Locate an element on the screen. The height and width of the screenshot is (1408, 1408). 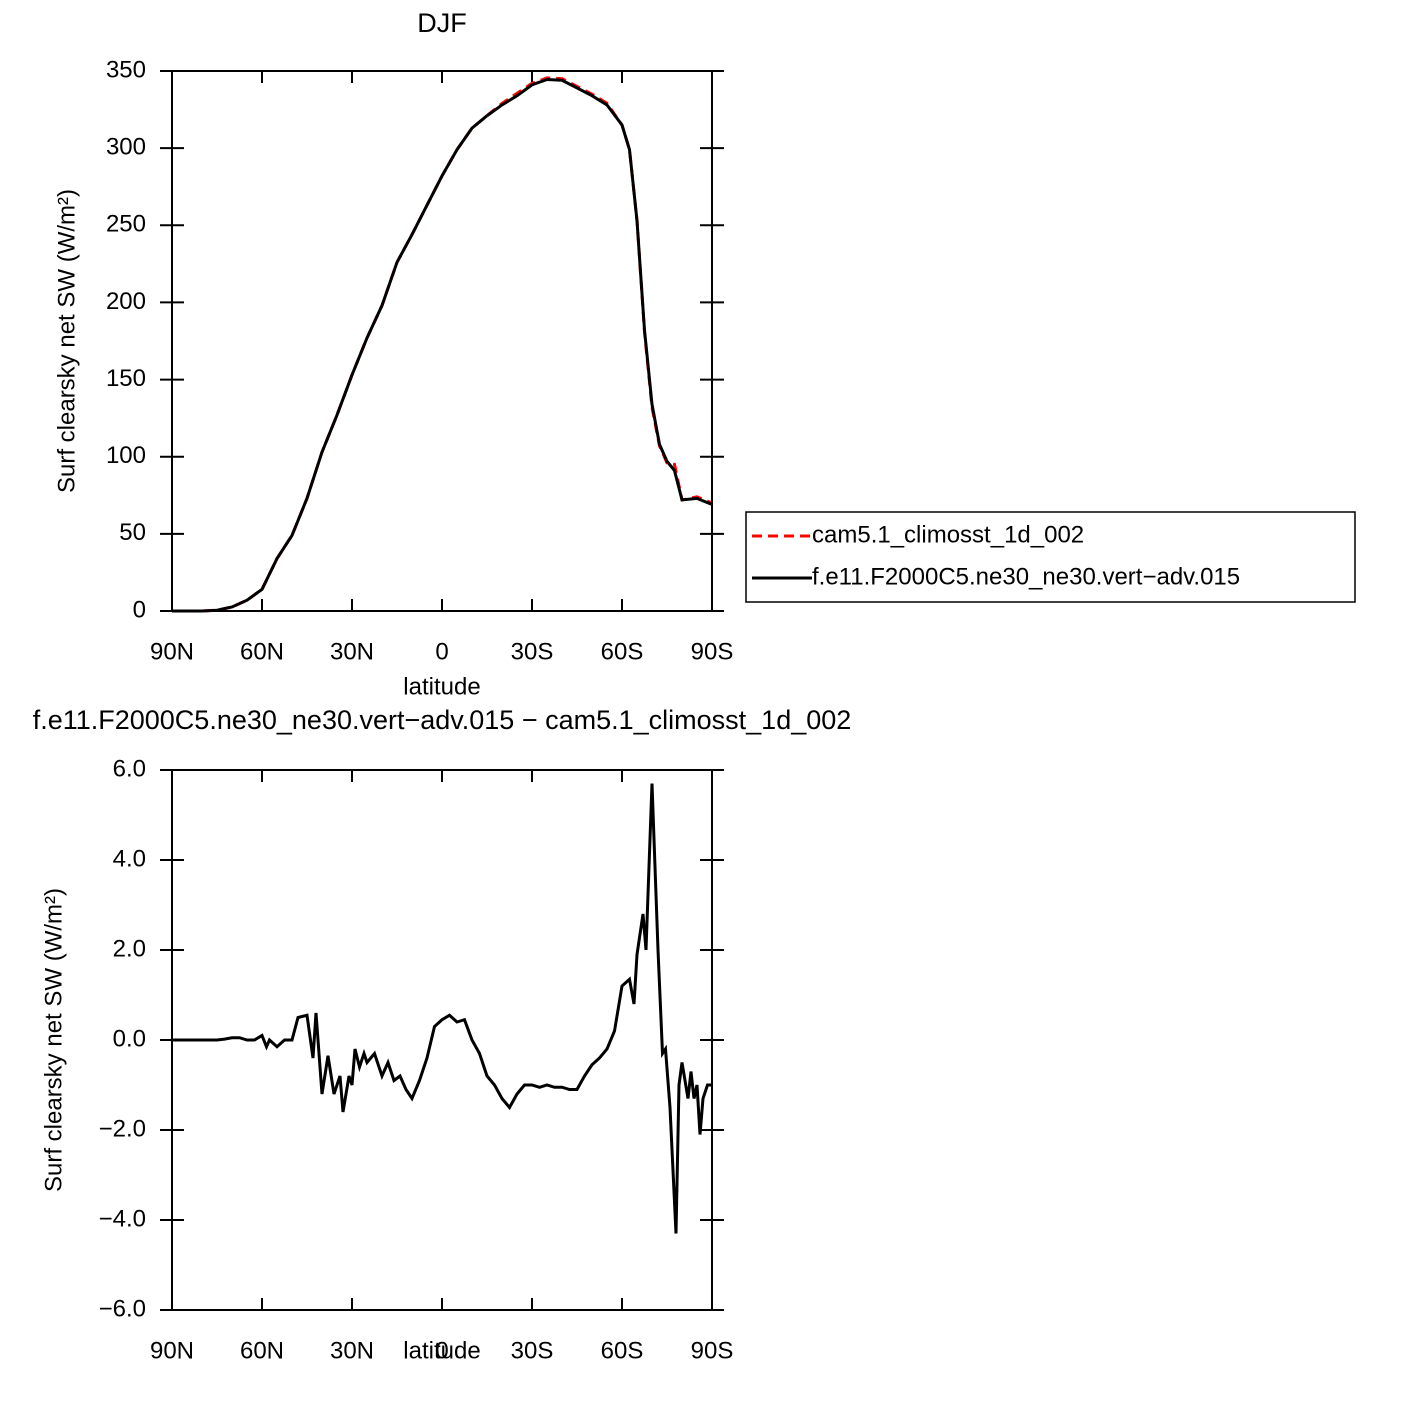
y-tick-label: 350 is located at coordinates (126, 69).